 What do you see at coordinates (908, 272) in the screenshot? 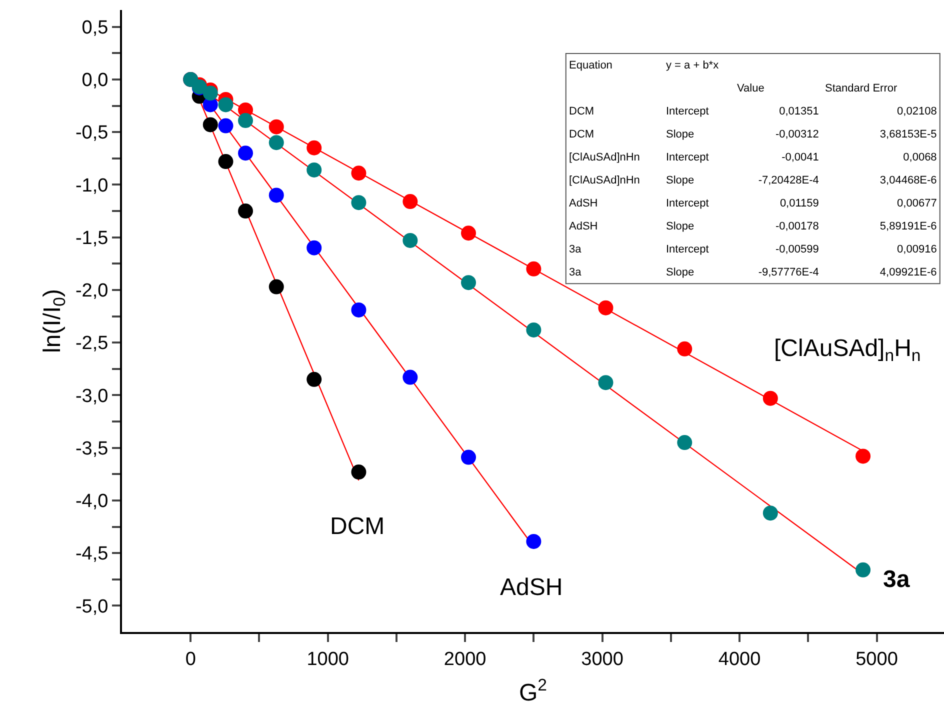
I see `annotation: 4,09921E-6` at bounding box center [908, 272].